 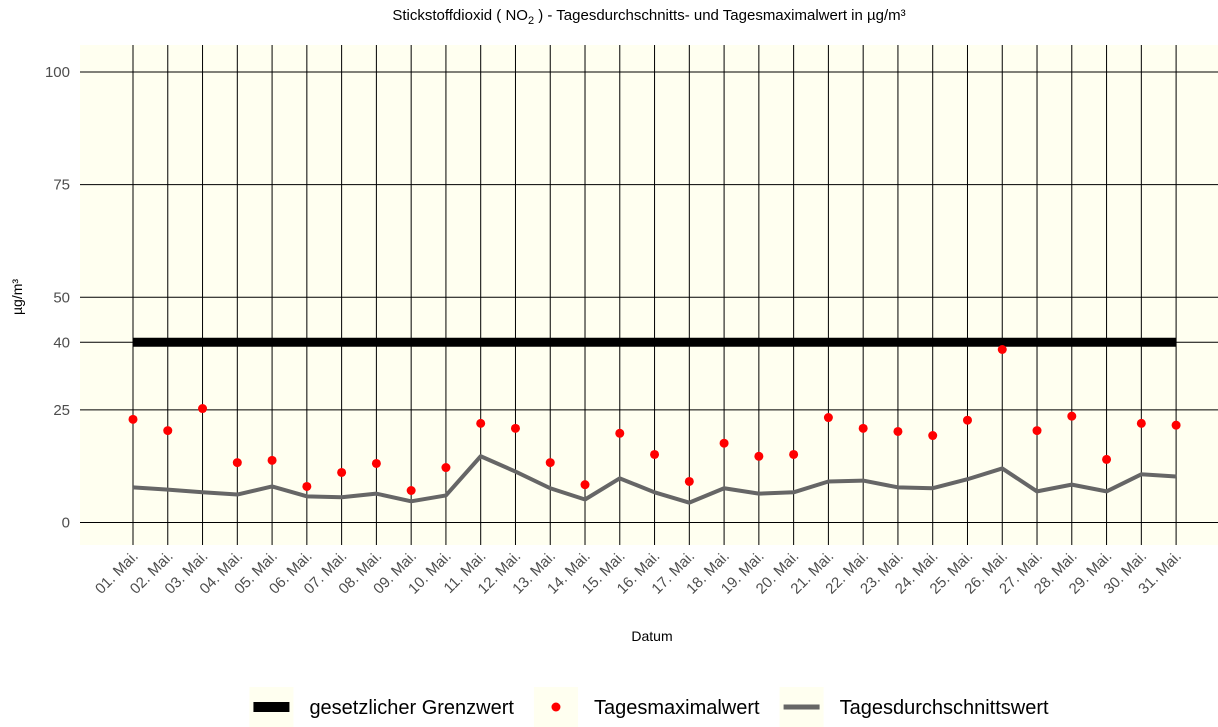 What do you see at coordinates (944, 708) in the screenshot?
I see `legend-label: Tagesdurchschnittswert` at bounding box center [944, 708].